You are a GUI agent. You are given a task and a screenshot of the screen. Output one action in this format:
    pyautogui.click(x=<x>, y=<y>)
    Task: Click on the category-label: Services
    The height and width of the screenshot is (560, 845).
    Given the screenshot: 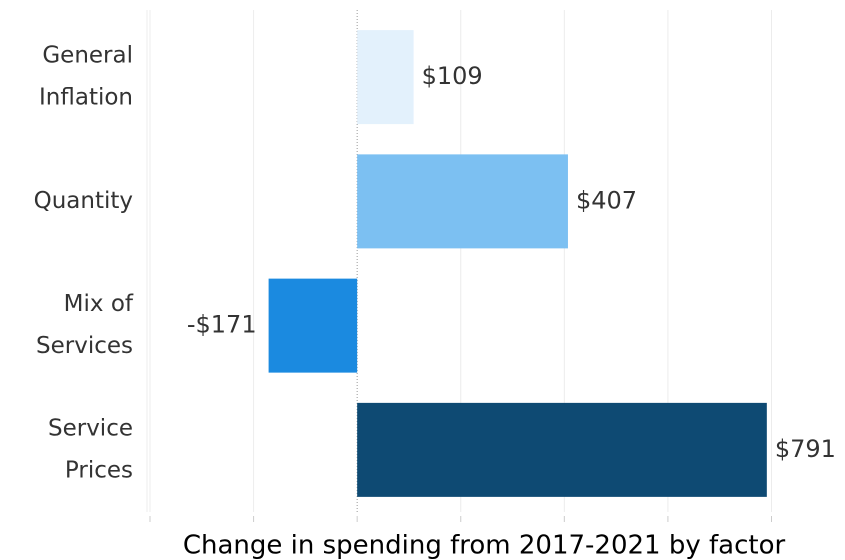 What is the action you would take?
    pyautogui.click(x=84, y=346)
    